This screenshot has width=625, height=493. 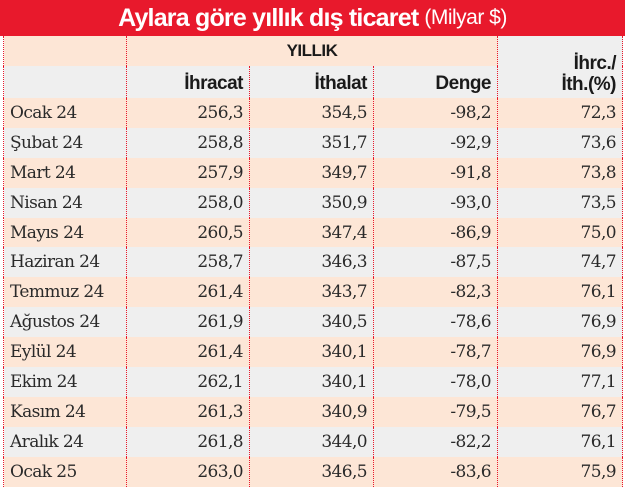 I want to click on cell-ithalat: 347,4, so click(x=311, y=232).